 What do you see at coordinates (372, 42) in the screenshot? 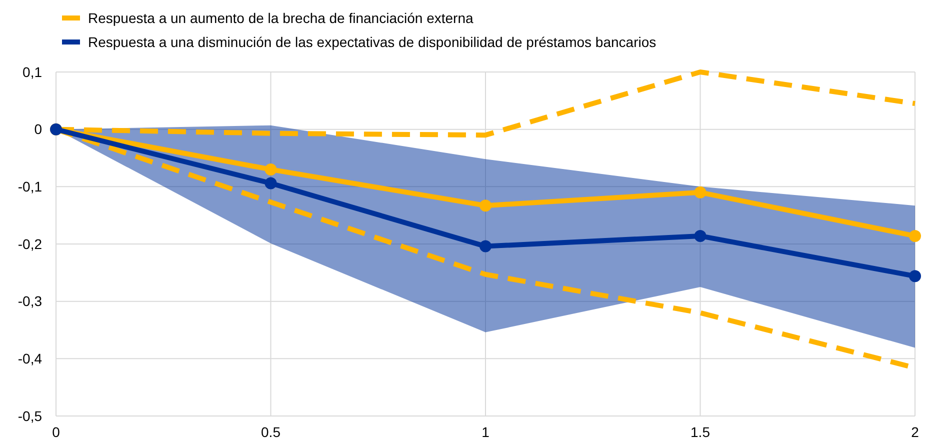
I see `legend-label: Respuesta a una disminución de las expectativas de disponibilidad de préstamos bancarios` at bounding box center [372, 42].